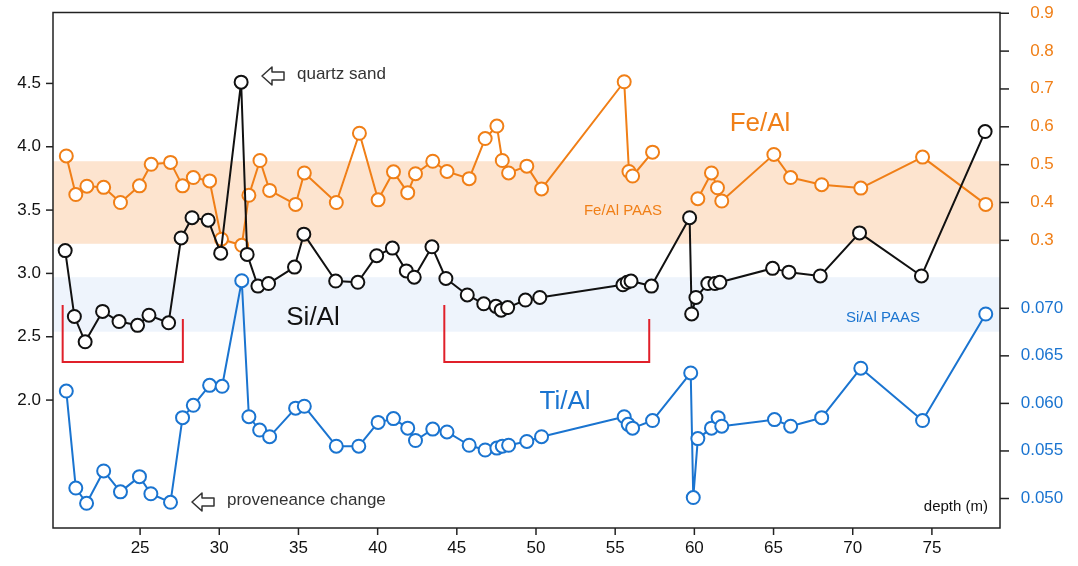 The image size is (1078, 566). What do you see at coordinates (1042, 50) in the screenshot?
I see `y2-tick-label: 0.8` at bounding box center [1042, 50].